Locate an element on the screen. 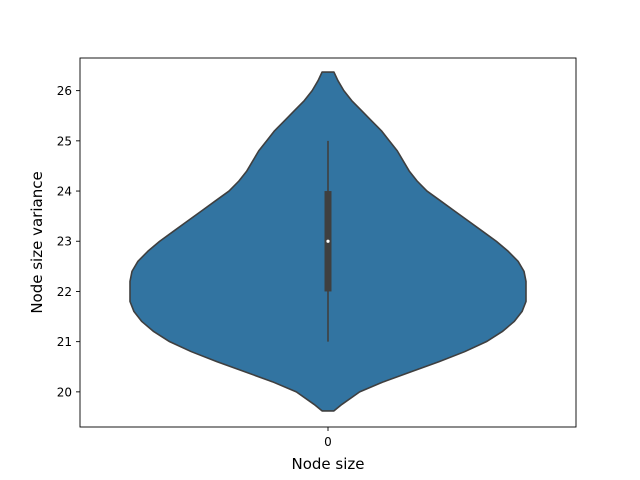  y-tick-label: 21 is located at coordinates (64, 342).